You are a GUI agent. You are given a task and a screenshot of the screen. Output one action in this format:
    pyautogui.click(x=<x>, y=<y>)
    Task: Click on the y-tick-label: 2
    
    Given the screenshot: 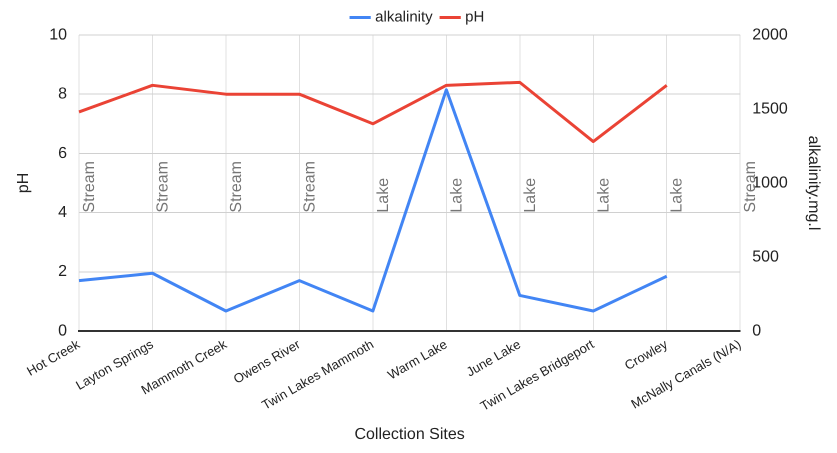 What is the action you would take?
    pyautogui.click(x=63, y=271)
    